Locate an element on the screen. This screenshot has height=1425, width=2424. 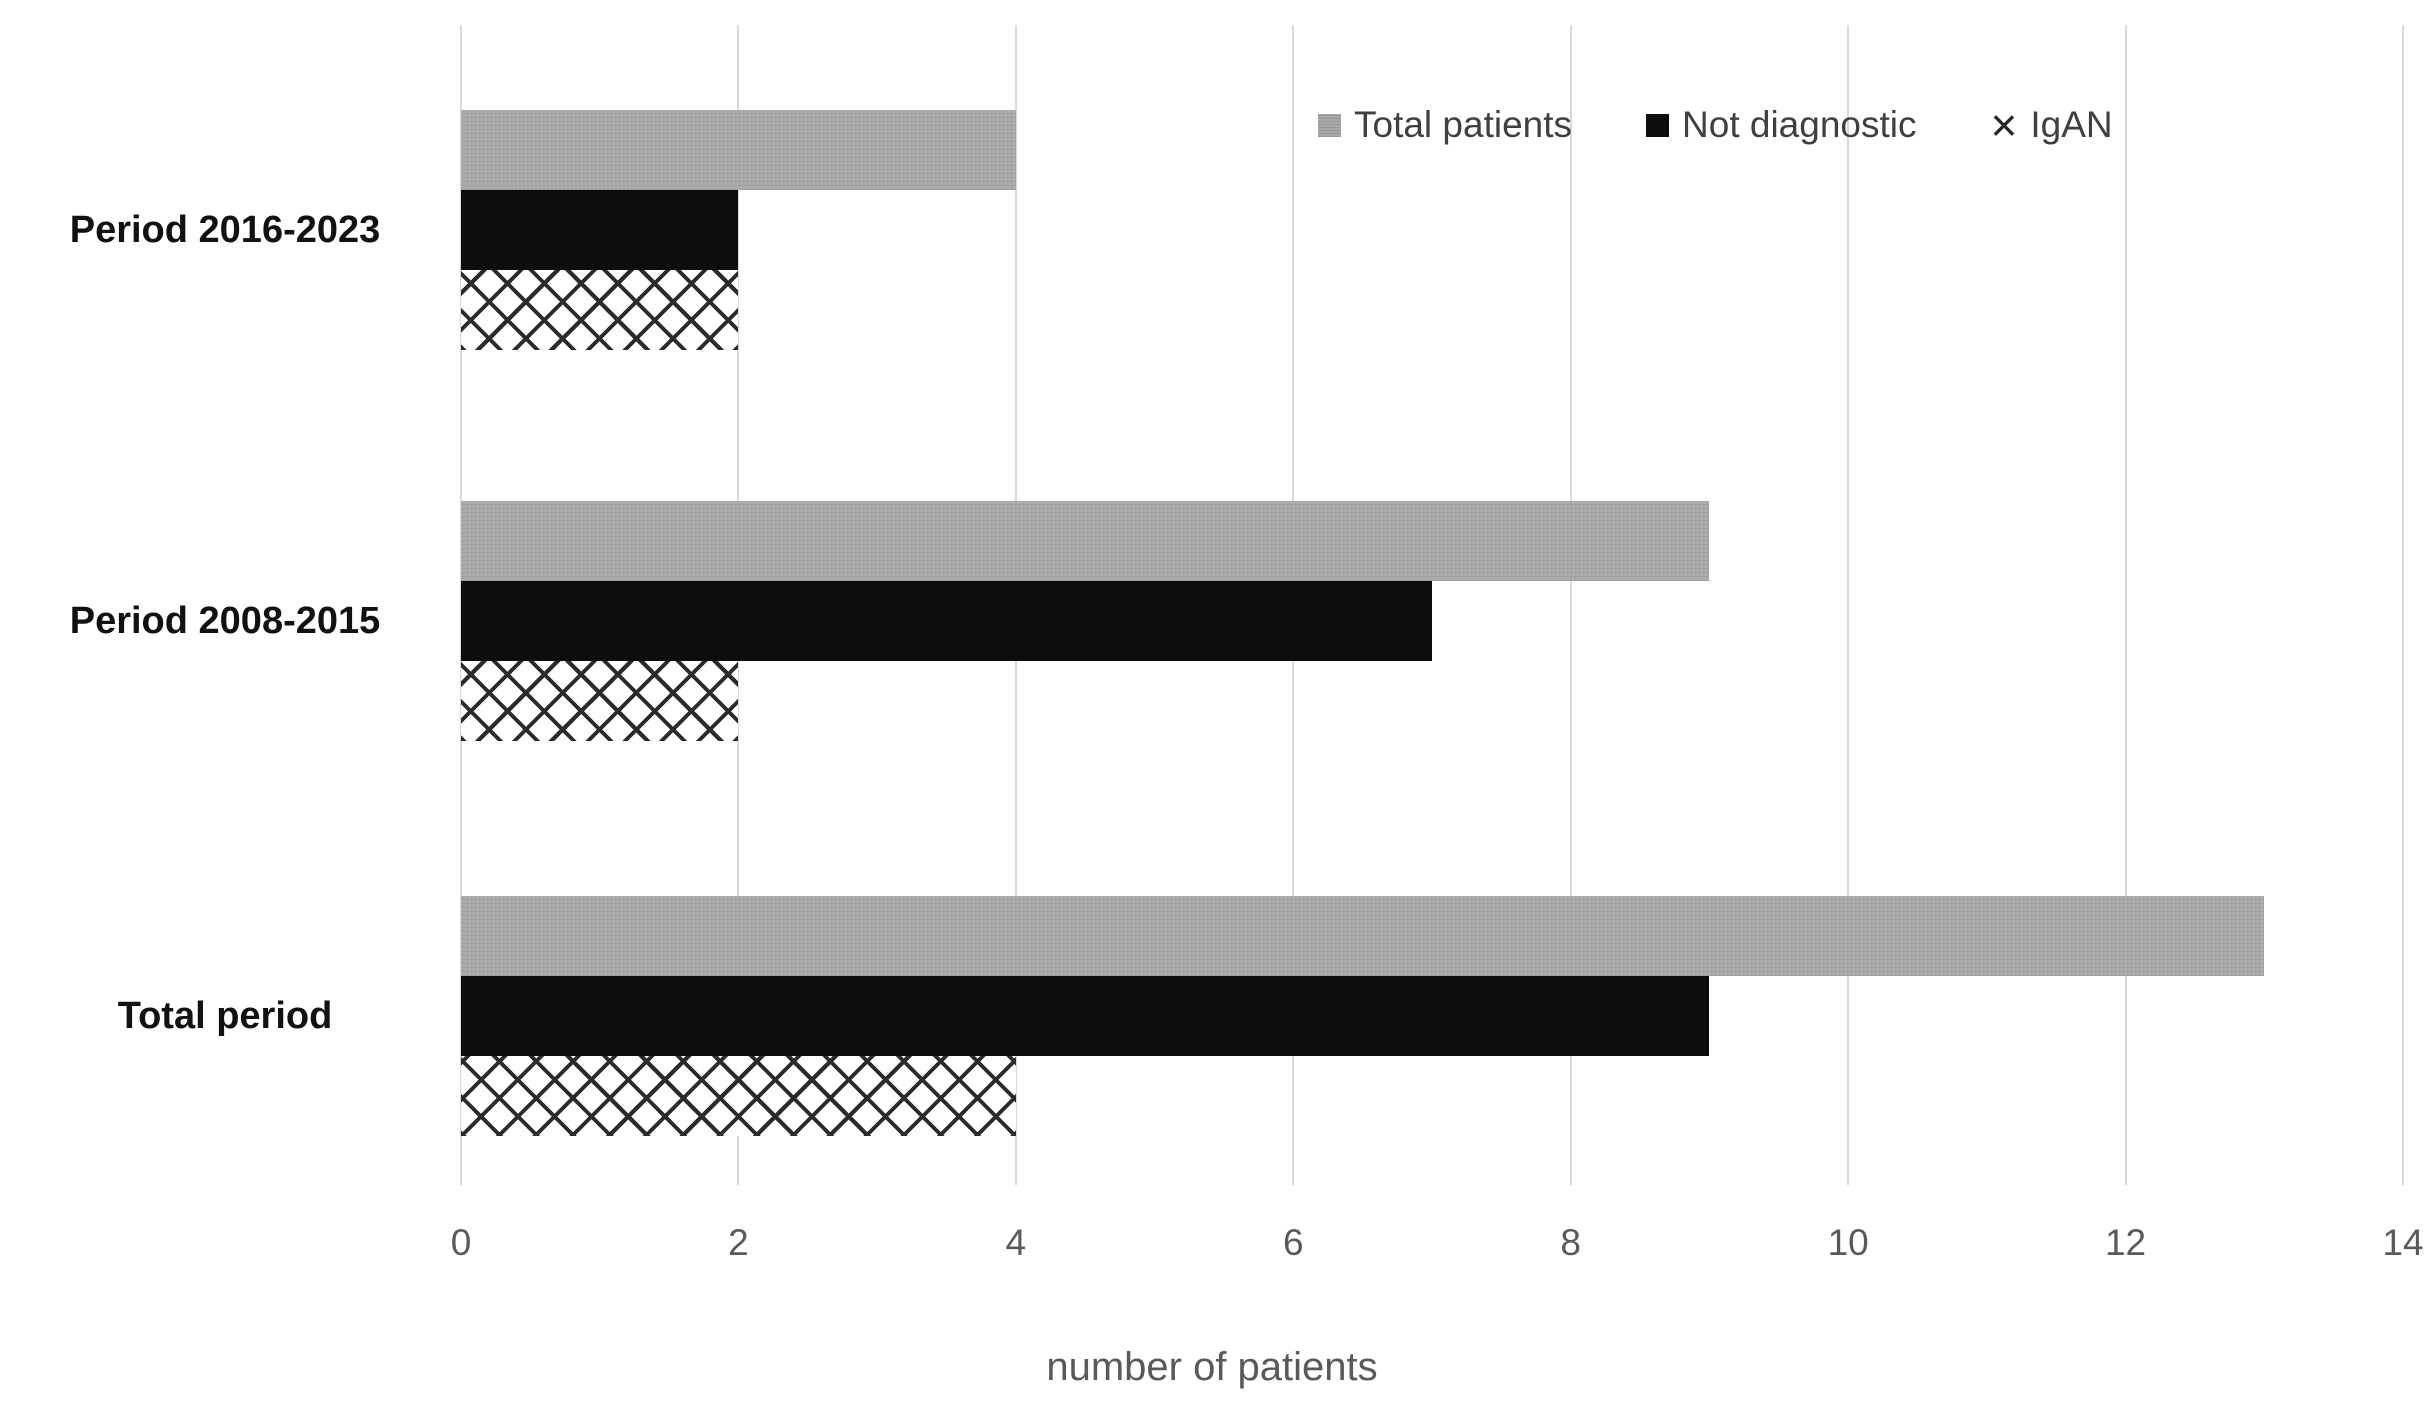
chart-legend: Total patients Not diagnostic × IgAN is located at coordinates (1715, 124).